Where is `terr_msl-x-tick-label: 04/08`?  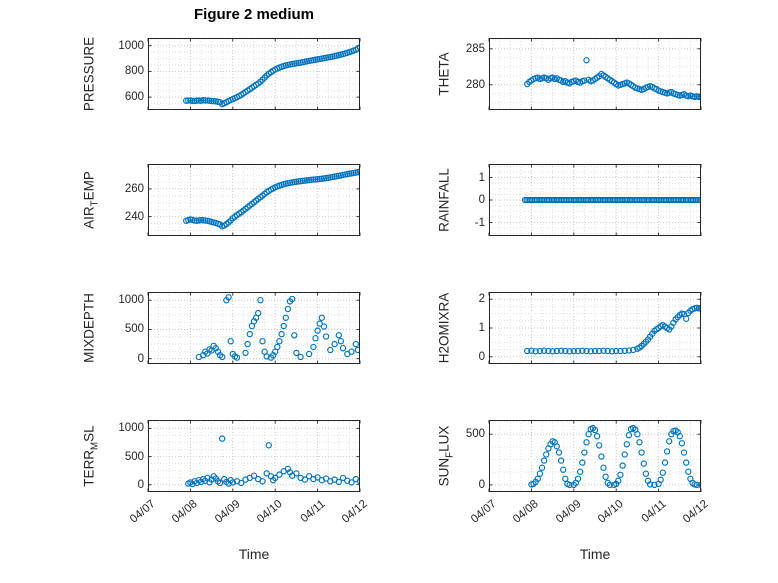
terr_msl-x-tick-label: 04/08 is located at coordinates (185, 512).